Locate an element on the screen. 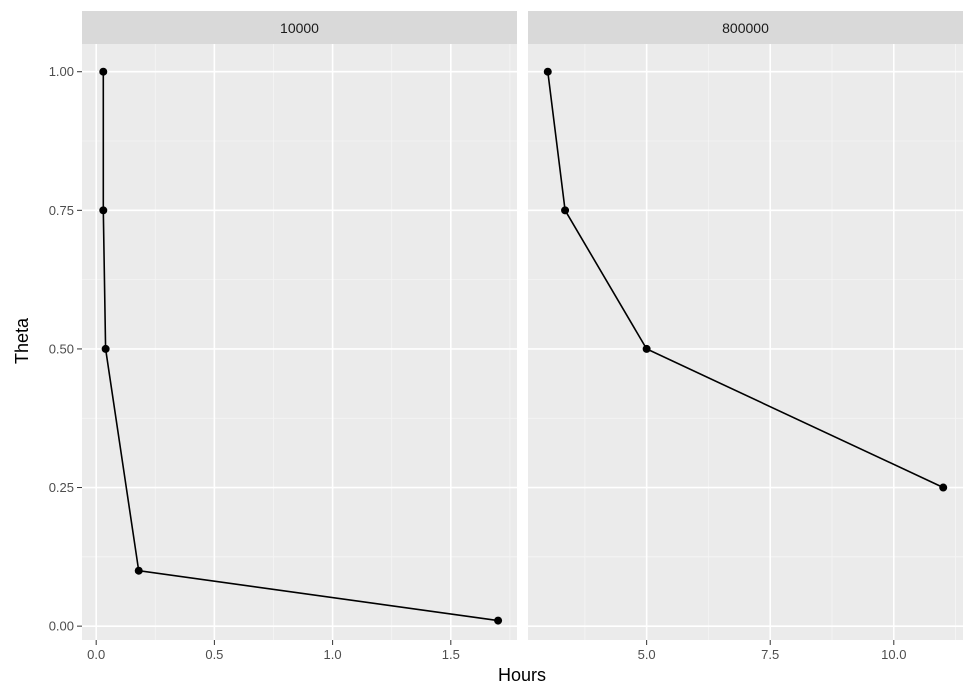  y-tick-label: 0.00 is located at coordinates (61, 626).